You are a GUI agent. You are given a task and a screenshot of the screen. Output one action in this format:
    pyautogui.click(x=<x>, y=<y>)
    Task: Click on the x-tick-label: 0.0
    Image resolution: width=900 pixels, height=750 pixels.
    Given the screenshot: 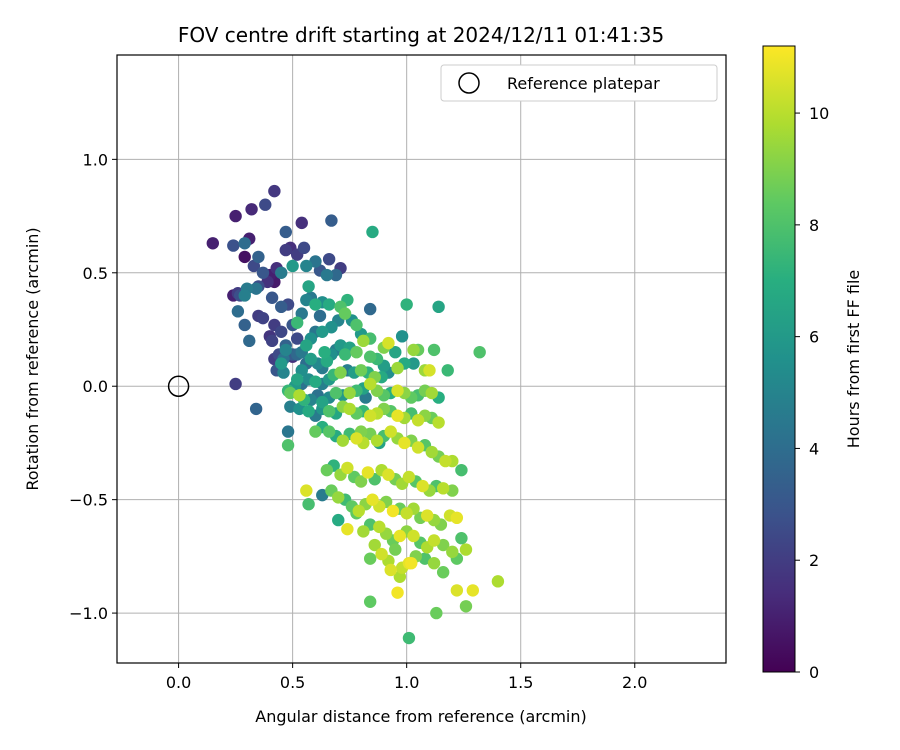 What is the action you would take?
    pyautogui.click(x=178, y=682)
    